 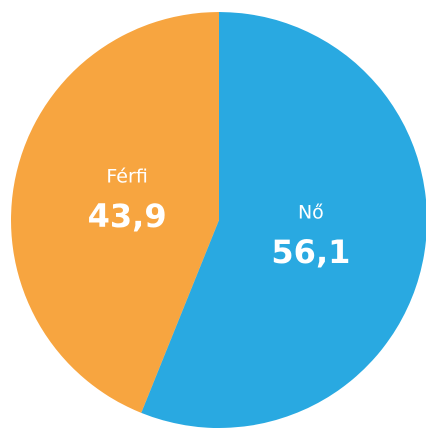 I want to click on slice-name: Nő, so click(x=311, y=212).